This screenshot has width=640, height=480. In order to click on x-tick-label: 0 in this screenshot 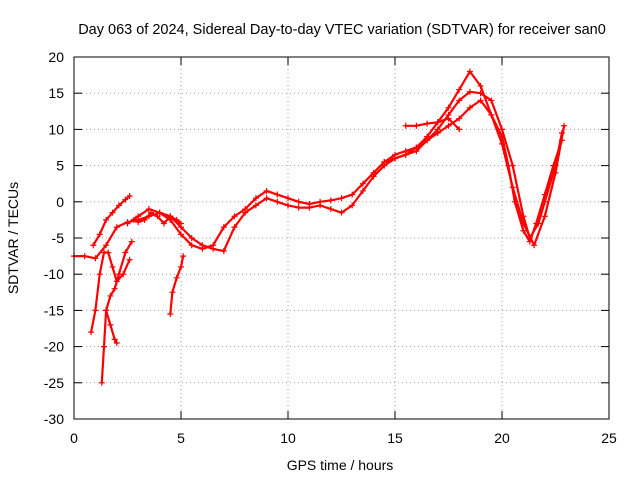, I will do `click(74, 438)`.